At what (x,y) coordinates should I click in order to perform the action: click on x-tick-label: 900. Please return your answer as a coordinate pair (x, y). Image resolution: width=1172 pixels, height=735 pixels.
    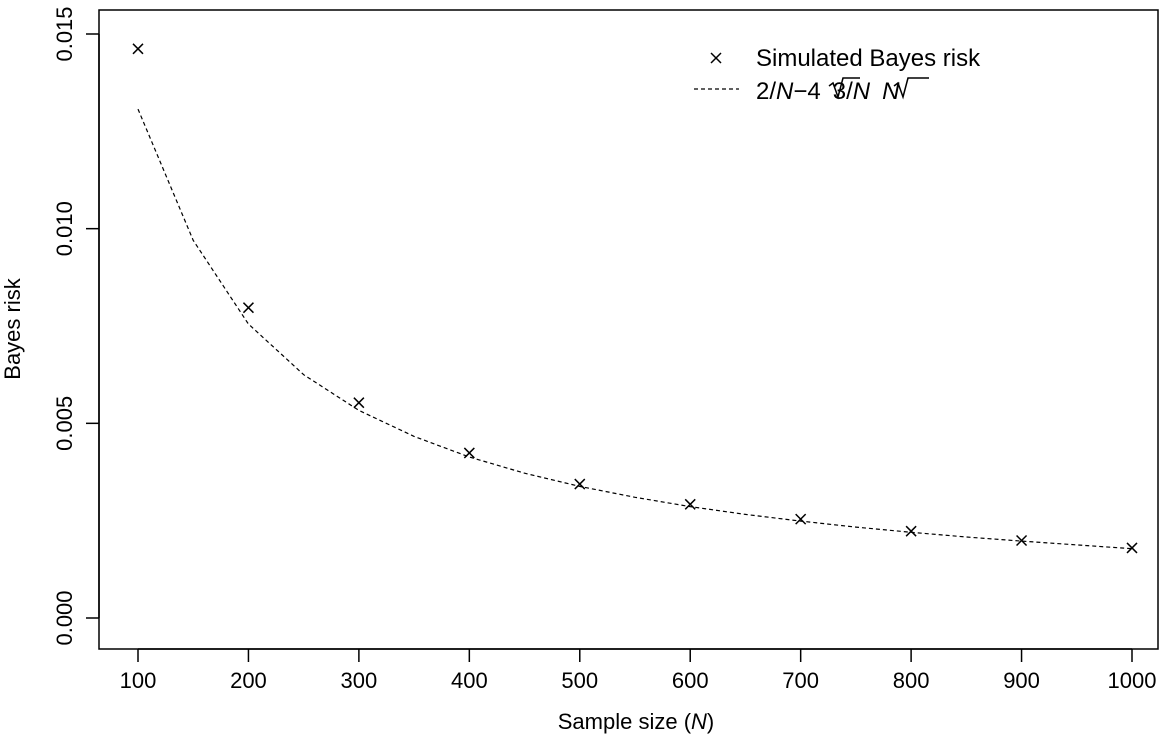
    Looking at the image, I should click on (1021, 680).